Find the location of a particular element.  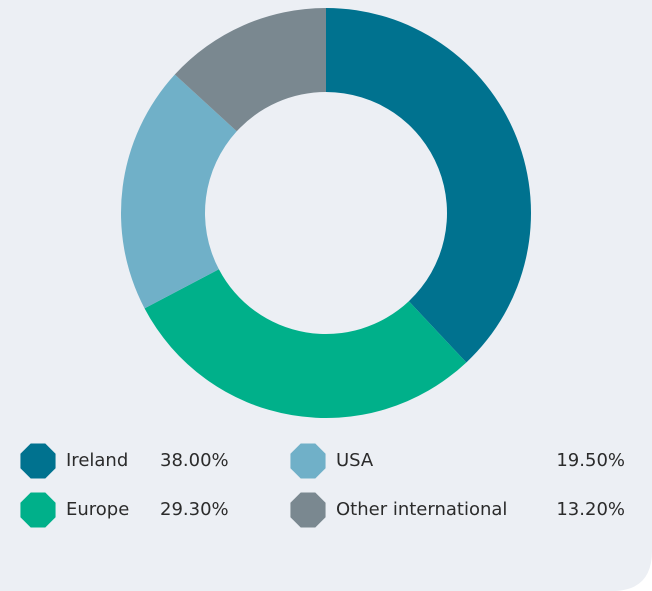

legend-label: Other international is located at coordinates (421, 509).